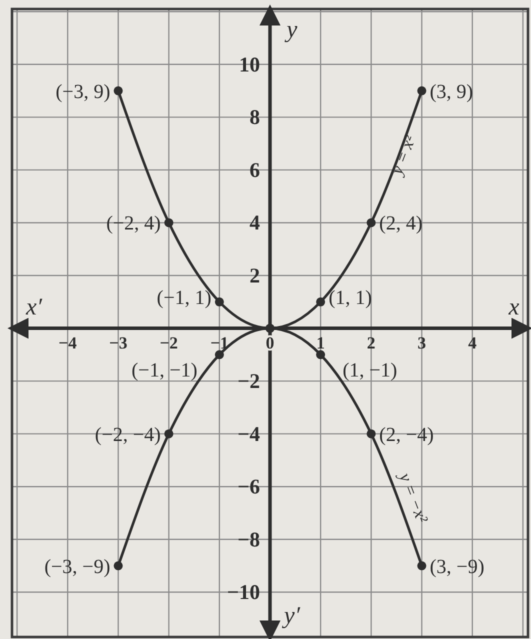  I want to click on x-tick-label: −4, so click(68, 342).